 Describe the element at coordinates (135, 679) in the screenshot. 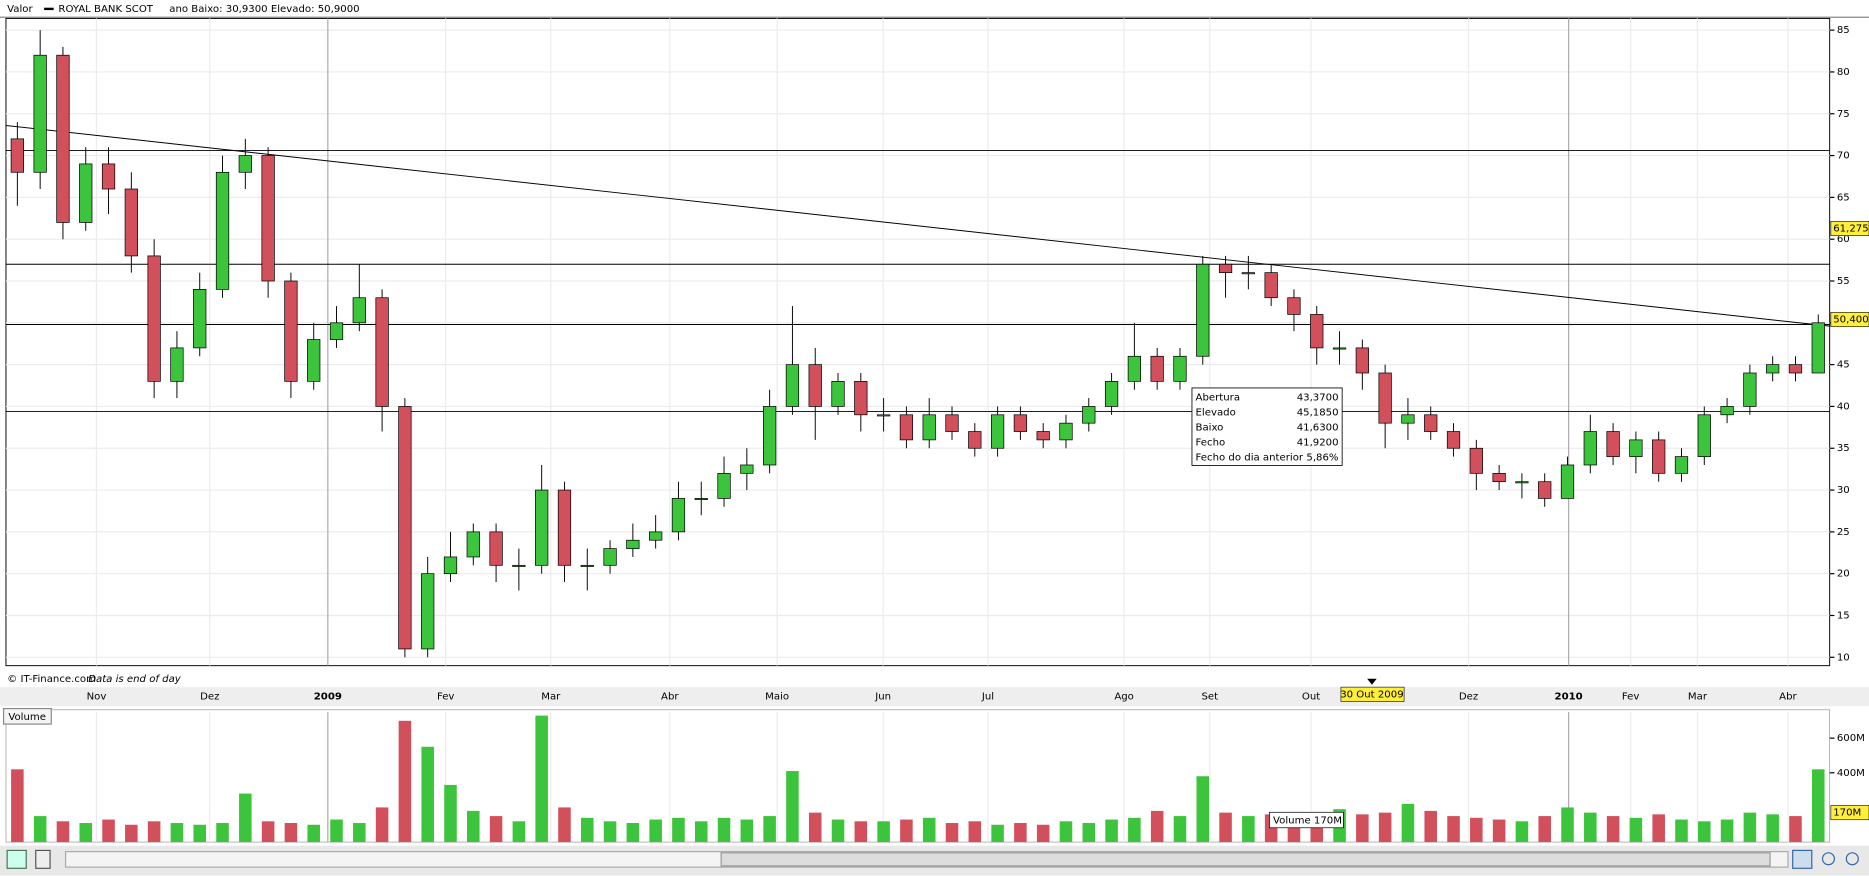

I see `footer-note: Data is end of day` at that location.